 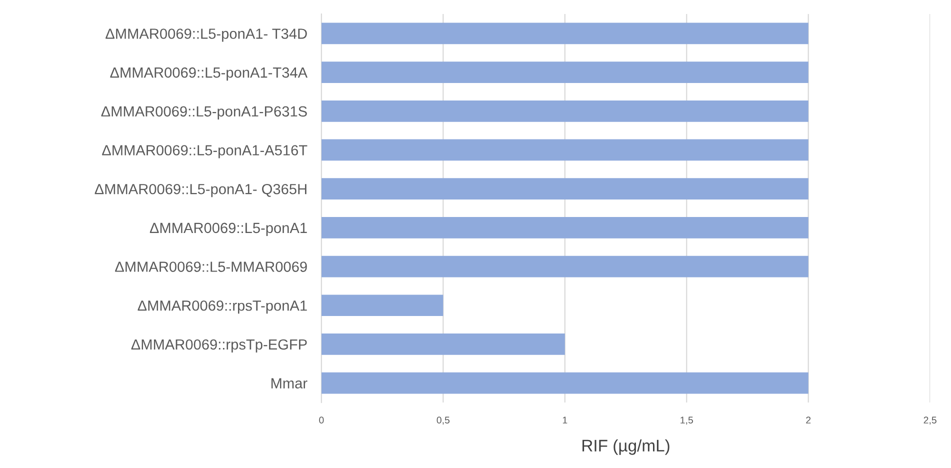 What do you see at coordinates (686, 420) in the screenshot?
I see `x-tick-label: 1,5` at bounding box center [686, 420].